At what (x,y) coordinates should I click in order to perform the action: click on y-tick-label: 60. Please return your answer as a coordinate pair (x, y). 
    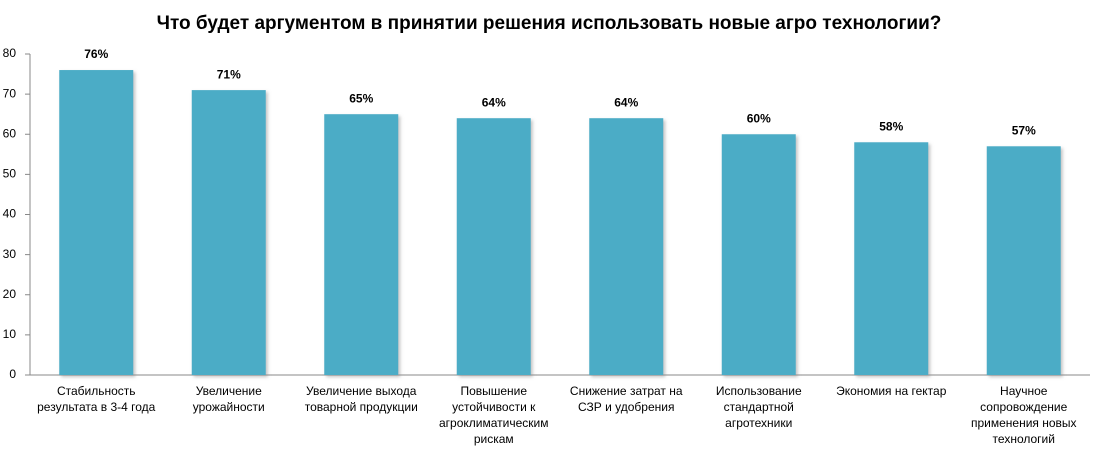
    Looking at the image, I should click on (10, 133).